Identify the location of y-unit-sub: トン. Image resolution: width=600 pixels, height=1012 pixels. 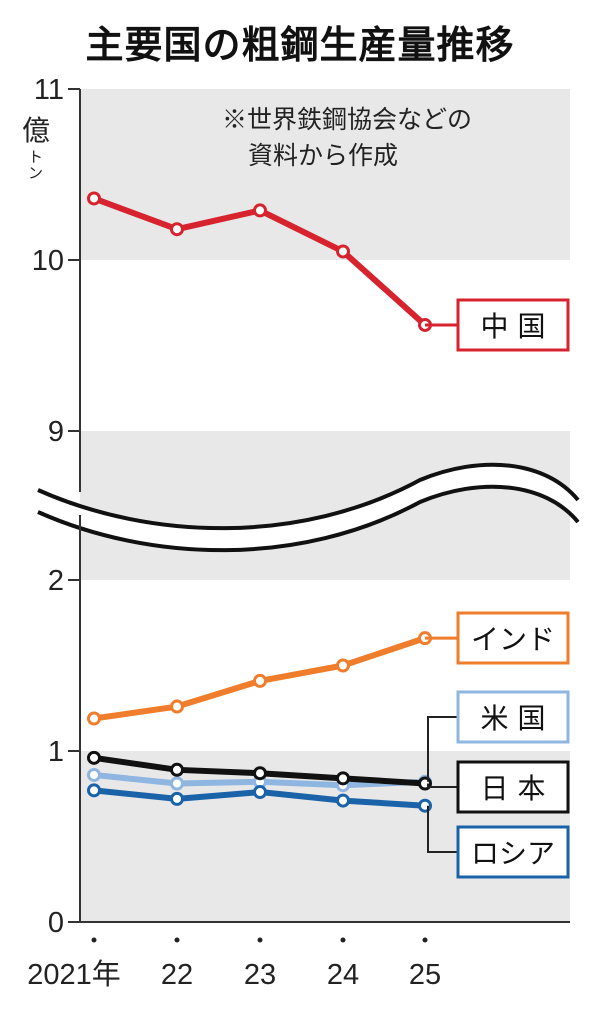
(35, 165).